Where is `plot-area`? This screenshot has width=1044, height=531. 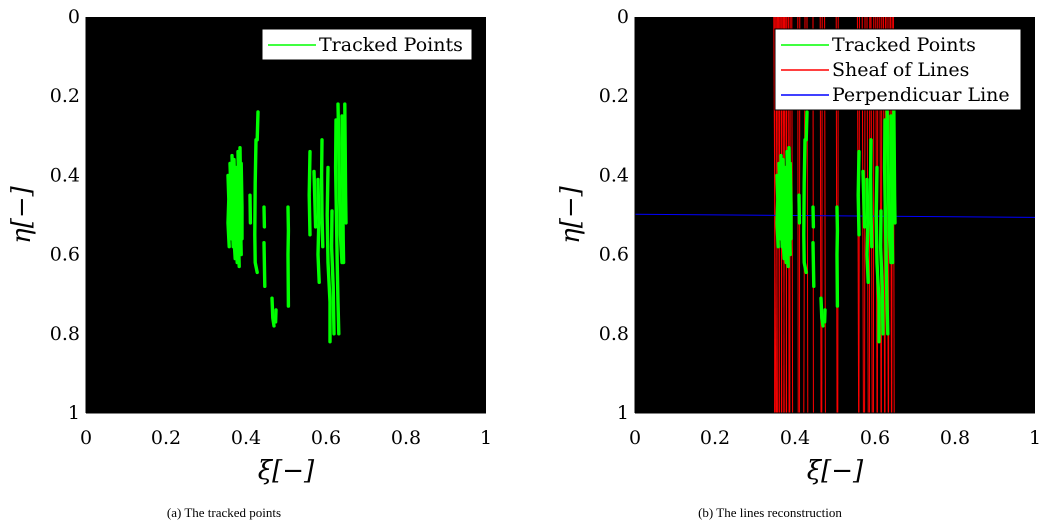 plot-area is located at coordinates (287, 223).